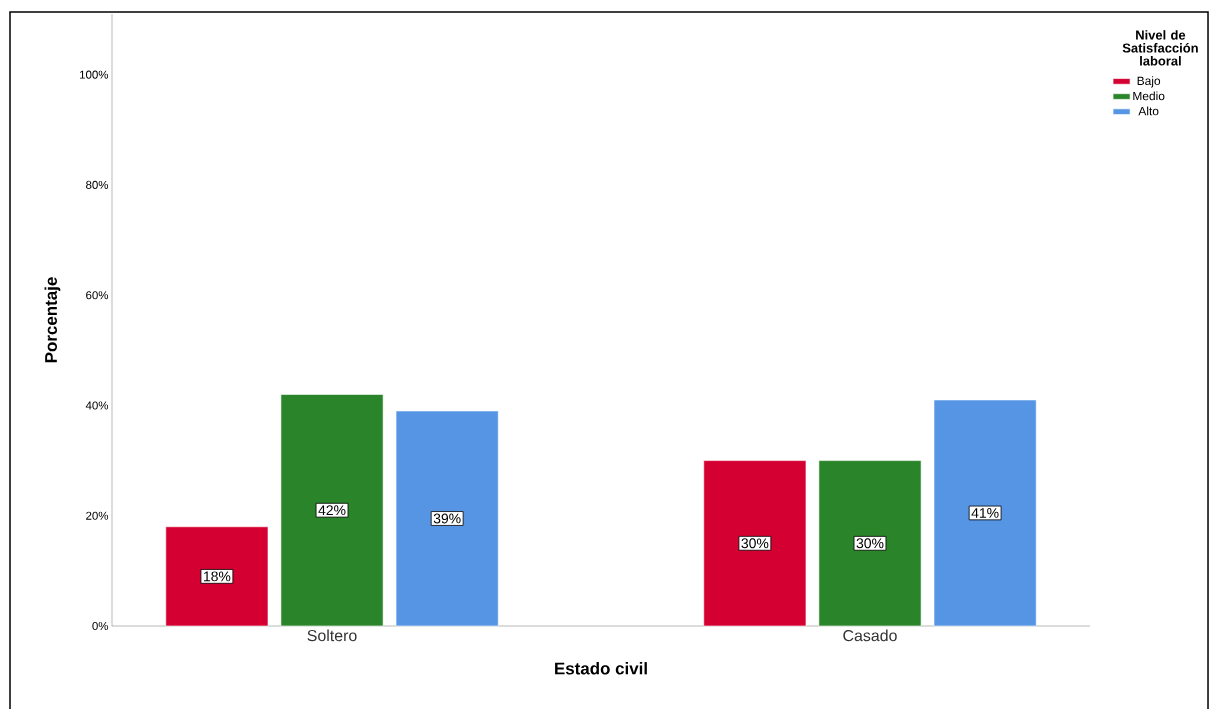 This screenshot has height=709, width=1216. Describe the element at coordinates (1148, 111) in the screenshot. I see `legend-label: Alto` at that location.